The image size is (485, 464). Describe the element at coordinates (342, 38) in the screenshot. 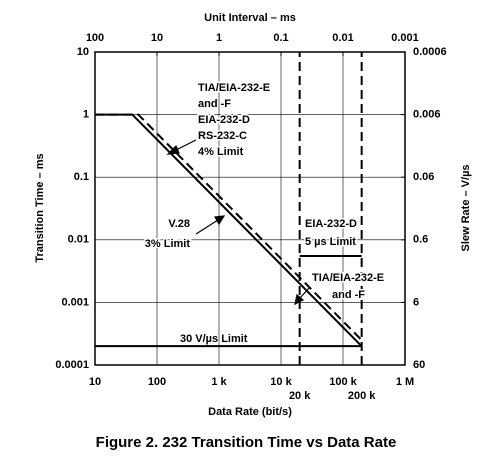

I see `x2-tick-label: 0.01` at that location.